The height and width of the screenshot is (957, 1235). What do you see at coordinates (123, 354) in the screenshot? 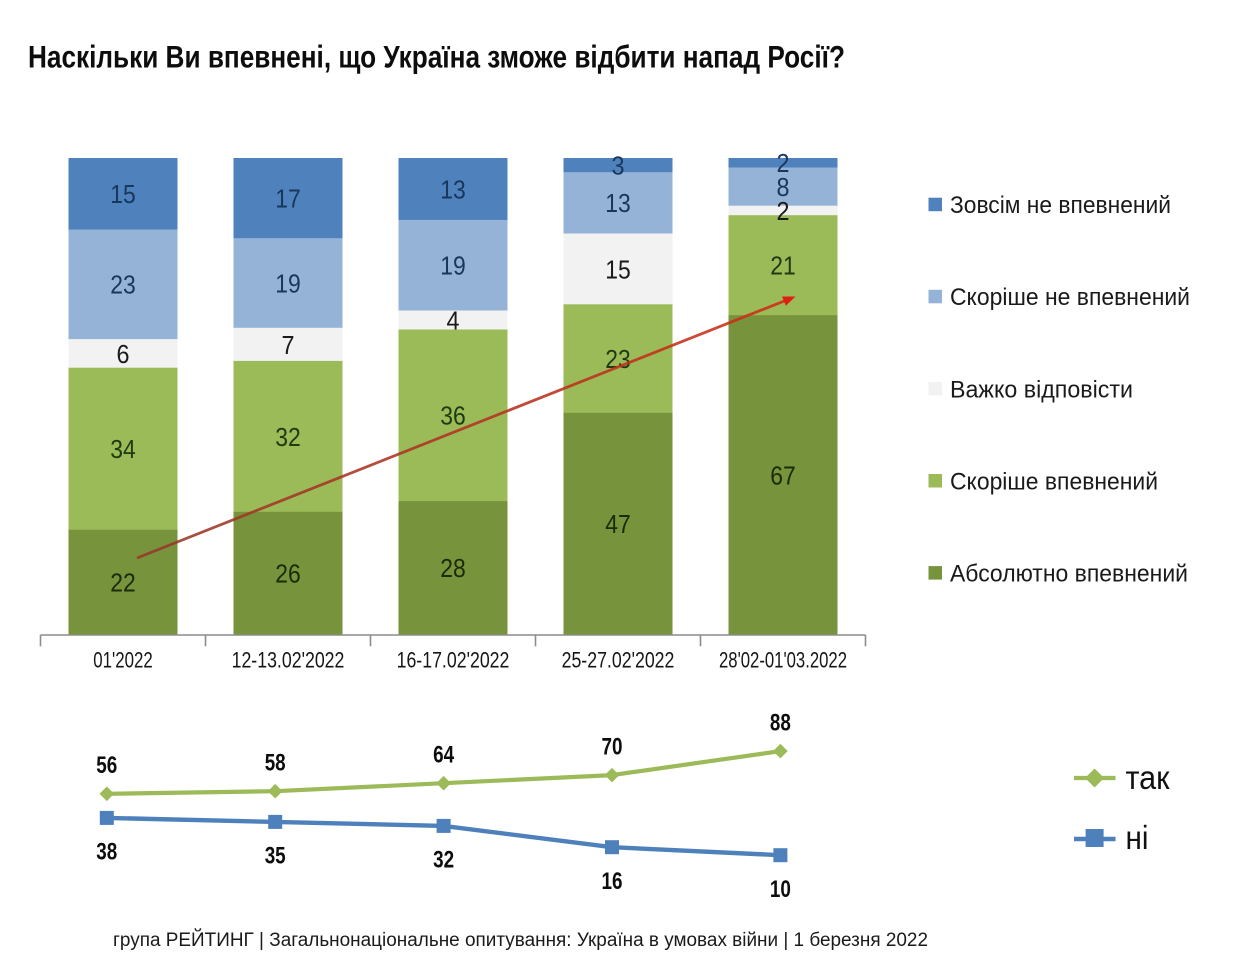
I see `svg-text: 6` at bounding box center [123, 354].